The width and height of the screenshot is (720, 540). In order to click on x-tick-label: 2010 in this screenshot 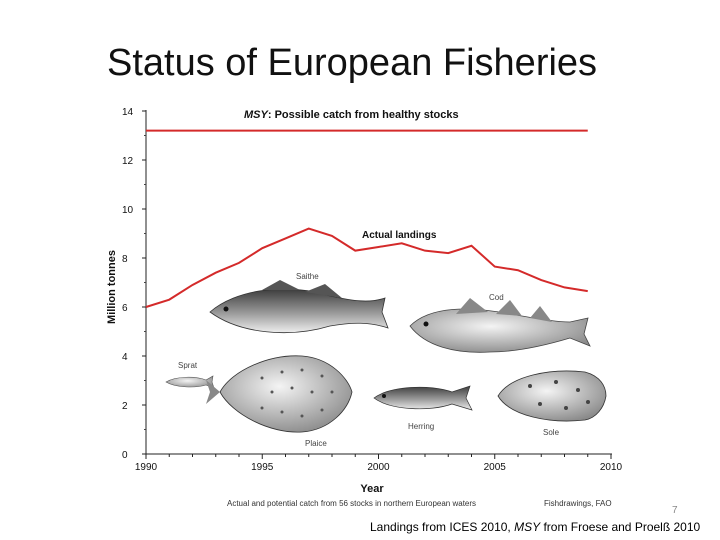, I will do `click(611, 467)`.